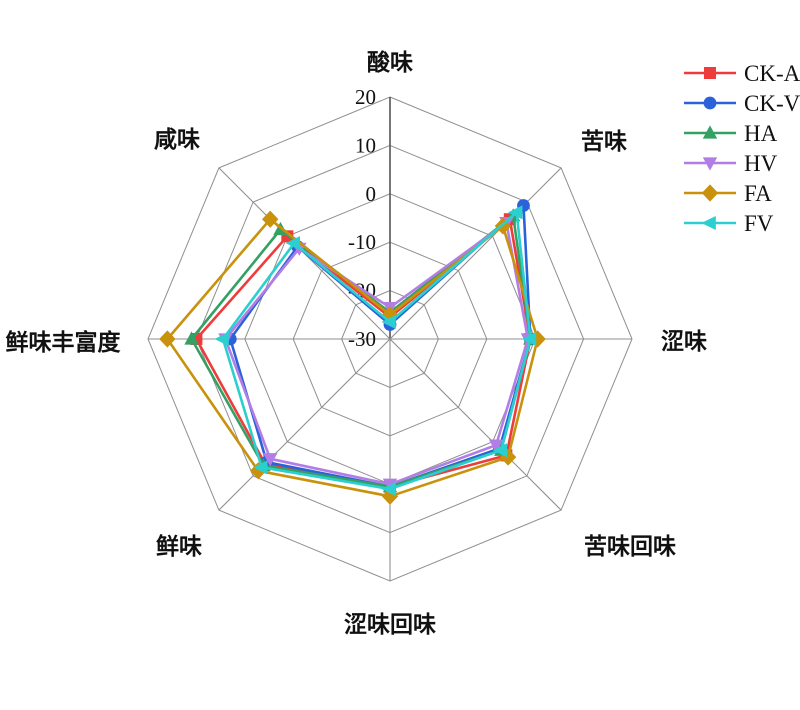 The width and height of the screenshot is (800, 710). What do you see at coordinates (710, 164) in the screenshot?
I see `legend-swatch-triangle-down-icon` at bounding box center [710, 164].